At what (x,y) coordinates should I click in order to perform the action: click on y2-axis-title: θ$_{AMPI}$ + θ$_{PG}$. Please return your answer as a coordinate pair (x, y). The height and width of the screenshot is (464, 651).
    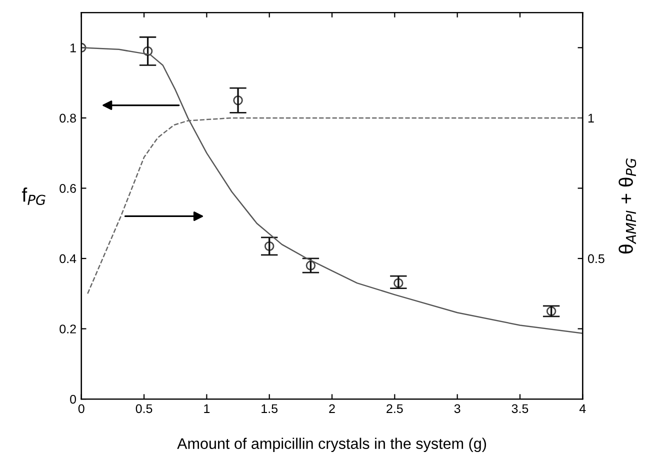
    Looking at the image, I should click on (627, 206).